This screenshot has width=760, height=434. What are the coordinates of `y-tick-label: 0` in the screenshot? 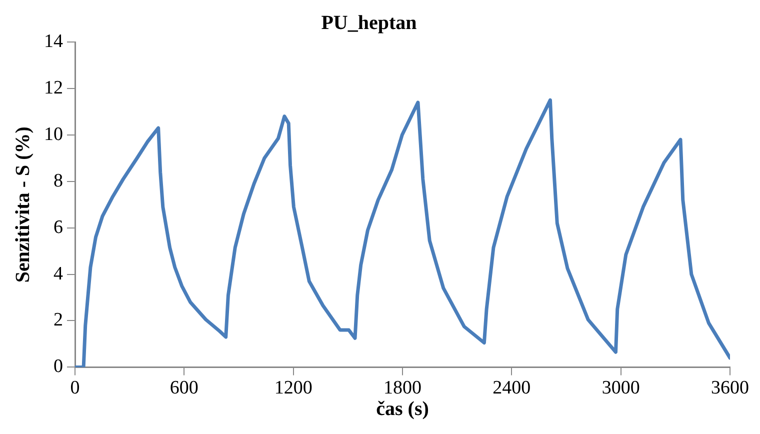 It's located at (58, 367).